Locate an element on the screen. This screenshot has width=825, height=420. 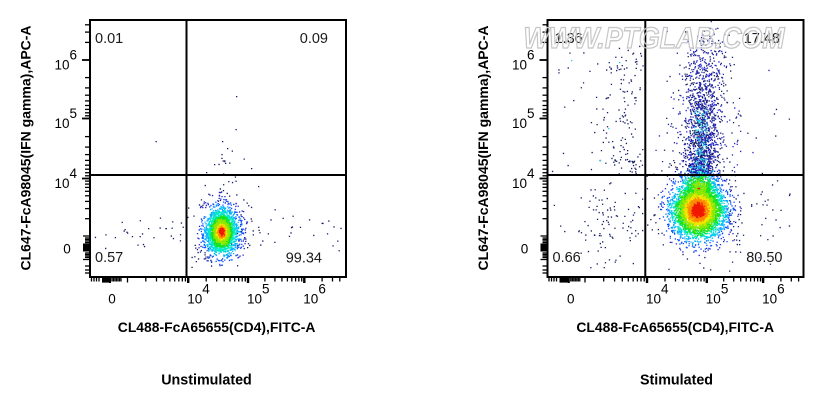
svg-text: 99.34 is located at coordinates (304, 258).